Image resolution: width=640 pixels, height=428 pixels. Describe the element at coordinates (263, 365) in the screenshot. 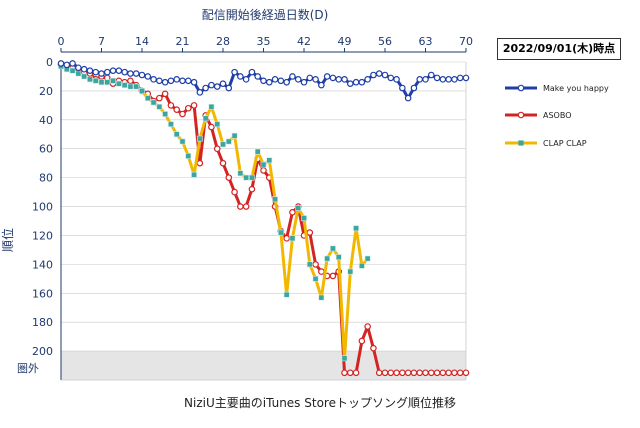

I see `out-of-chart-band` at that location.